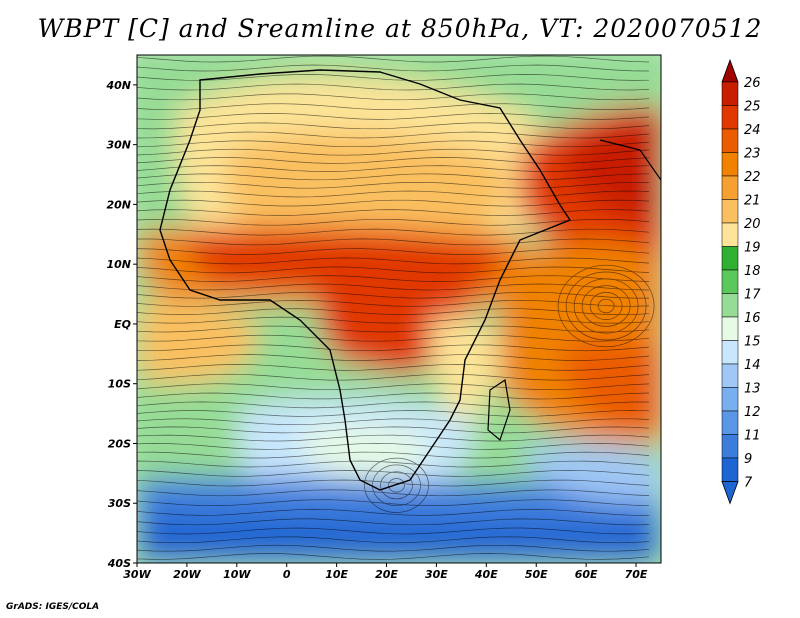 The width and height of the screenshot is (800, 618). I want to click on lon-tick-label: 60E, so click(586, 574).